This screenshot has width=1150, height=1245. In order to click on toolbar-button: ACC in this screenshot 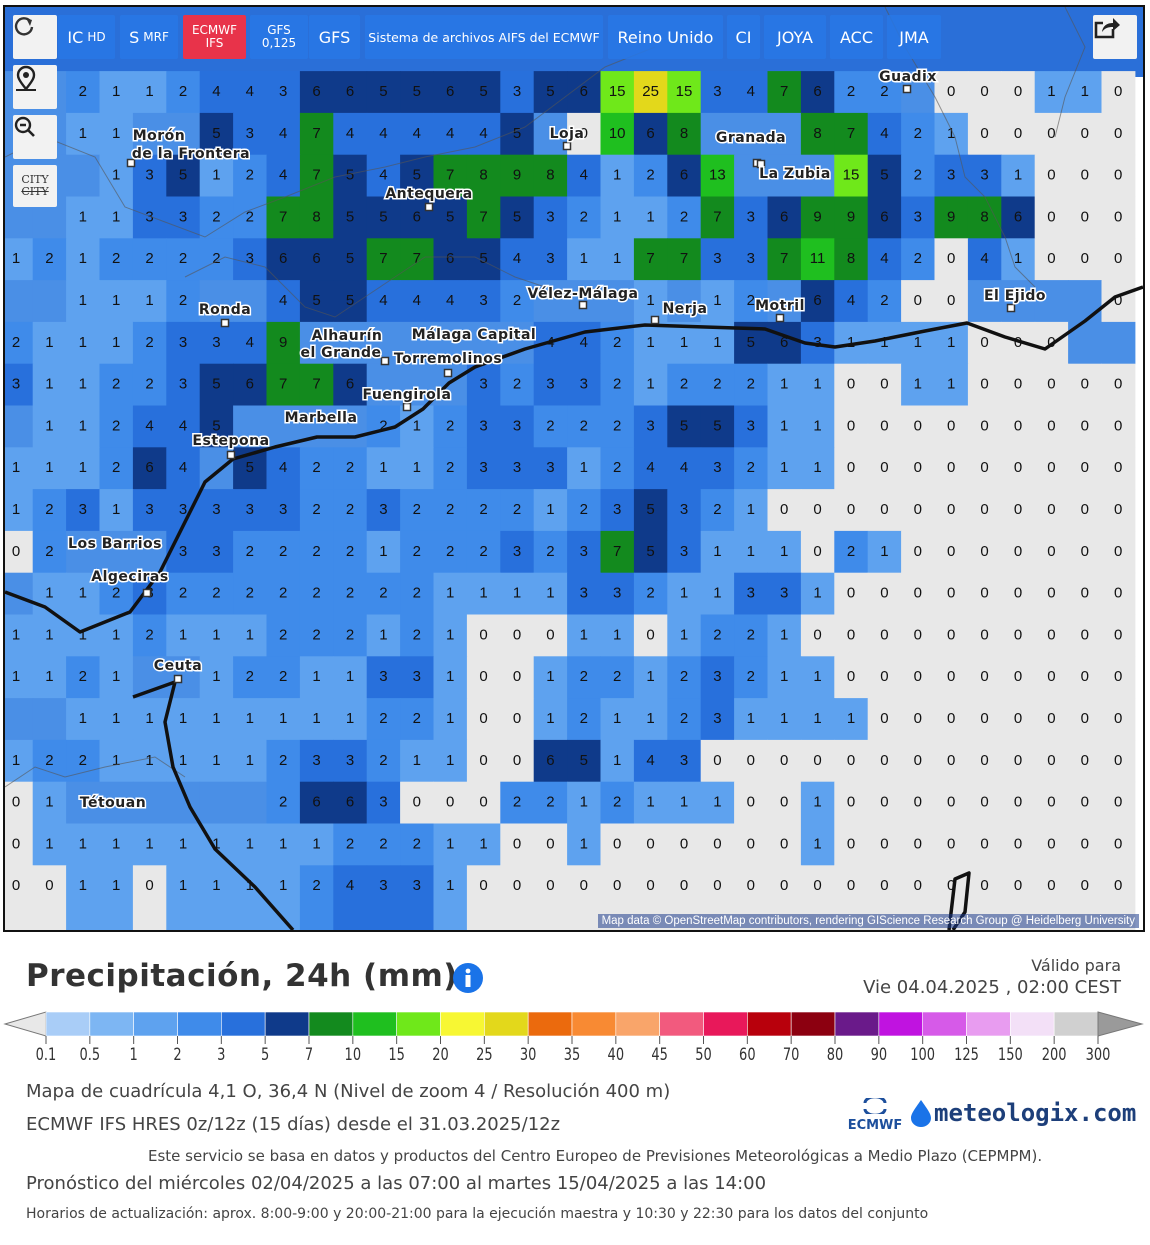, I will do `click(856, 37)`.